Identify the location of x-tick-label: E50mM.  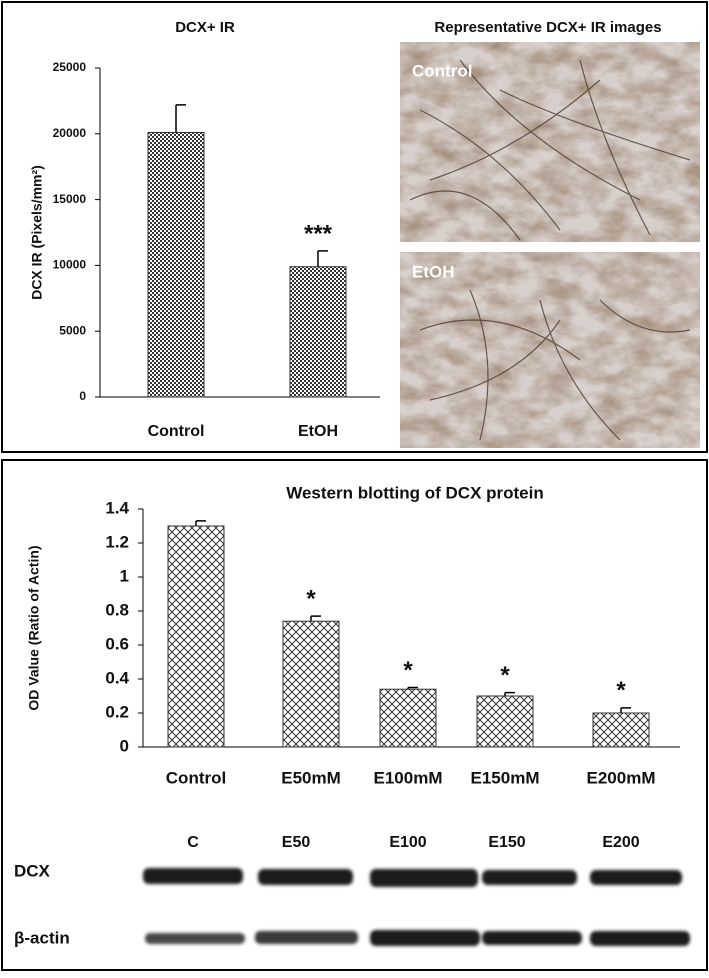
(311, 777).